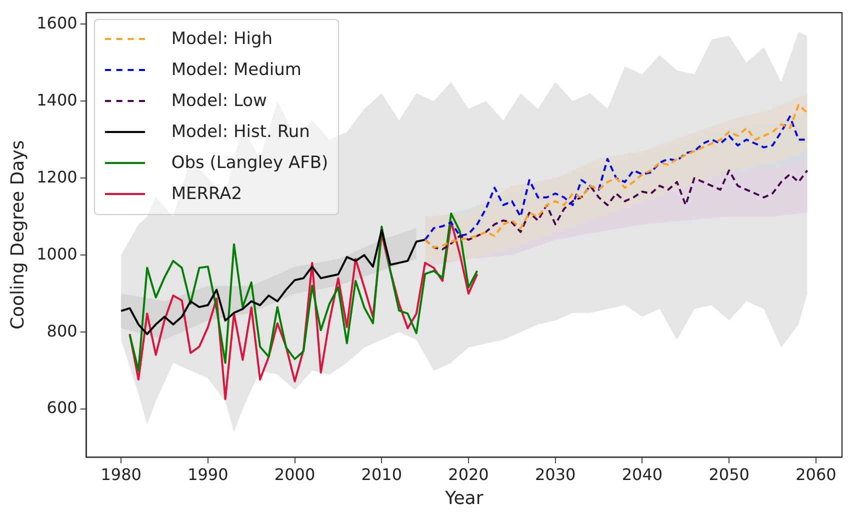  I want to click on x-axis-title: Year, so click(464, 498).